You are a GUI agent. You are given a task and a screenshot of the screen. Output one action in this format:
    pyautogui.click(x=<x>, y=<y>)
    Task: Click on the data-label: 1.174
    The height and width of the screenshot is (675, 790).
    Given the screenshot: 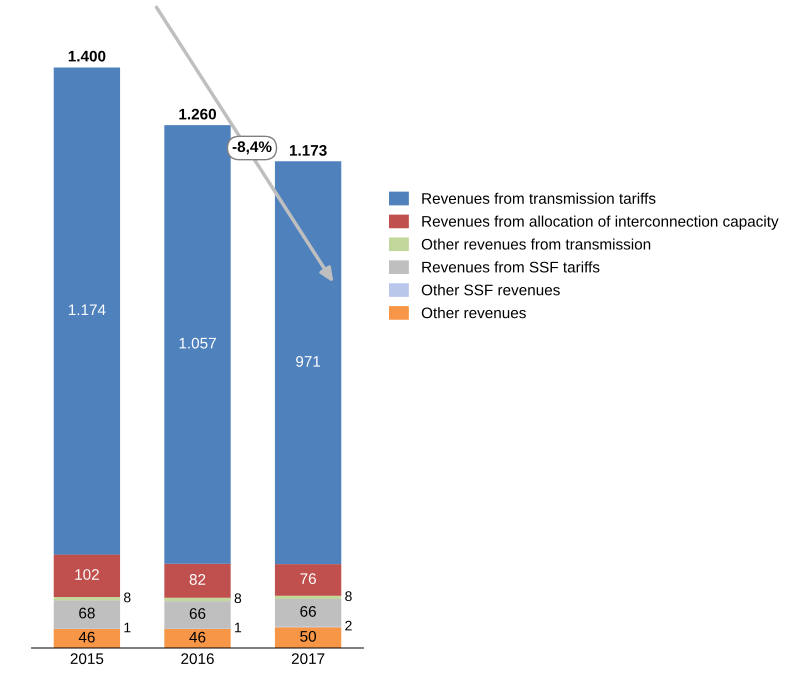 What is the action you would take?
    pyautogui.click(x=87, y=310)
    